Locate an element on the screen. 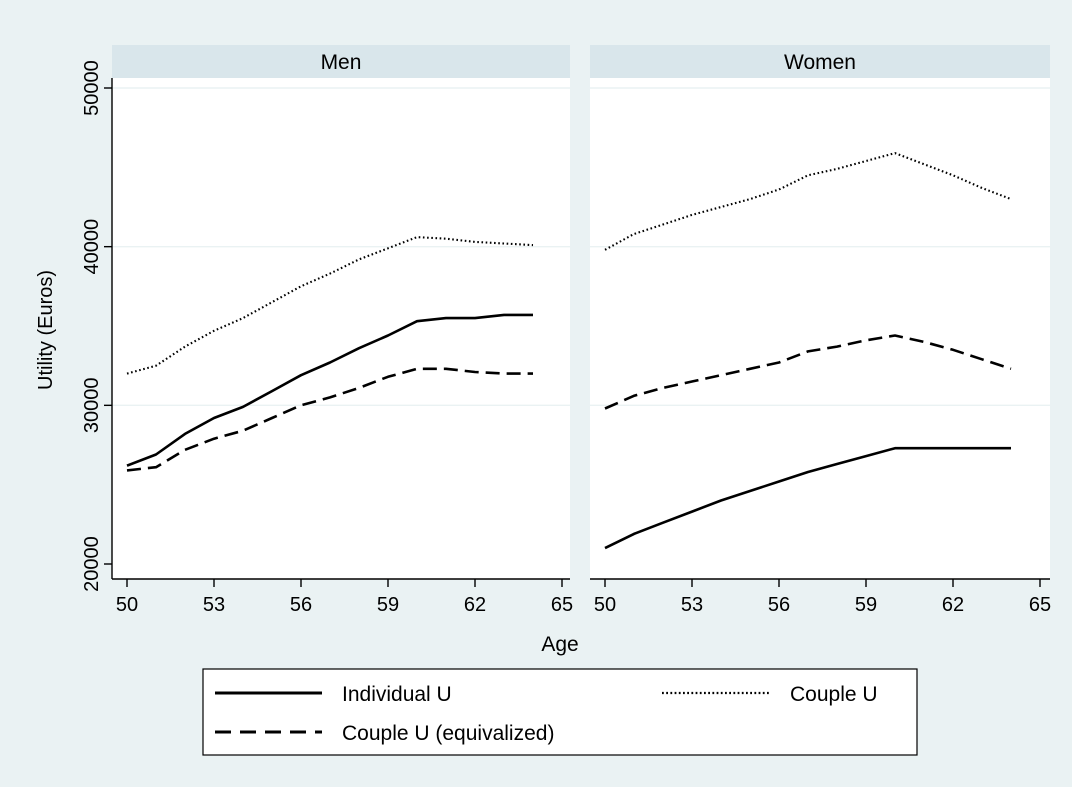 The width and height of the screenshot is (1072, 787). y-tick-label-30000: 30000 is located at coordinates (92, 406).